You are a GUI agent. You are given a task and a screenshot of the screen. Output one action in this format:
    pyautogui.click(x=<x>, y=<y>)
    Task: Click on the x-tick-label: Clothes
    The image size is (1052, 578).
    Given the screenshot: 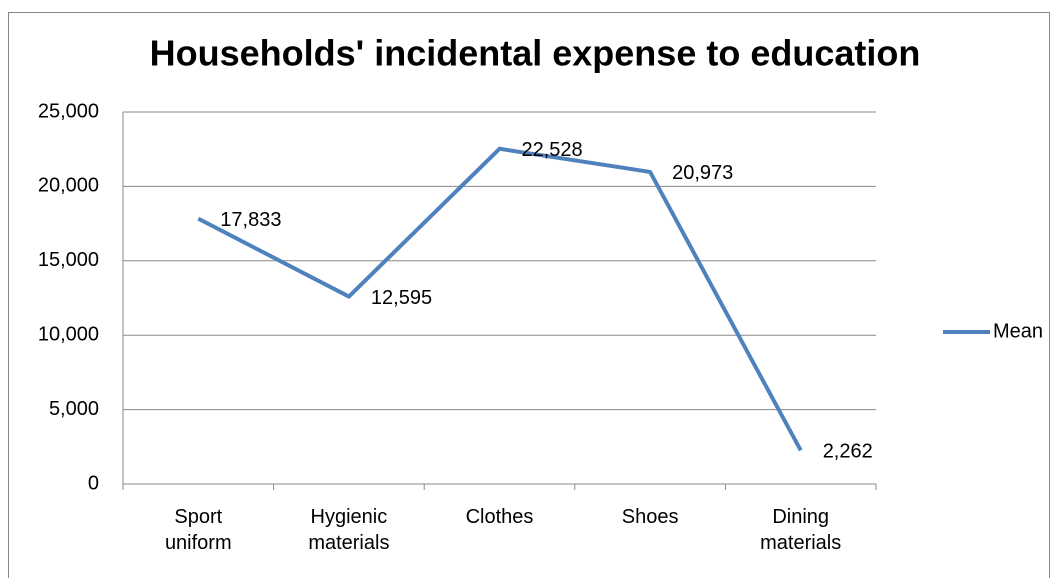 What is the action you would take?
    pyautogui.click(x=499, y=517)
    